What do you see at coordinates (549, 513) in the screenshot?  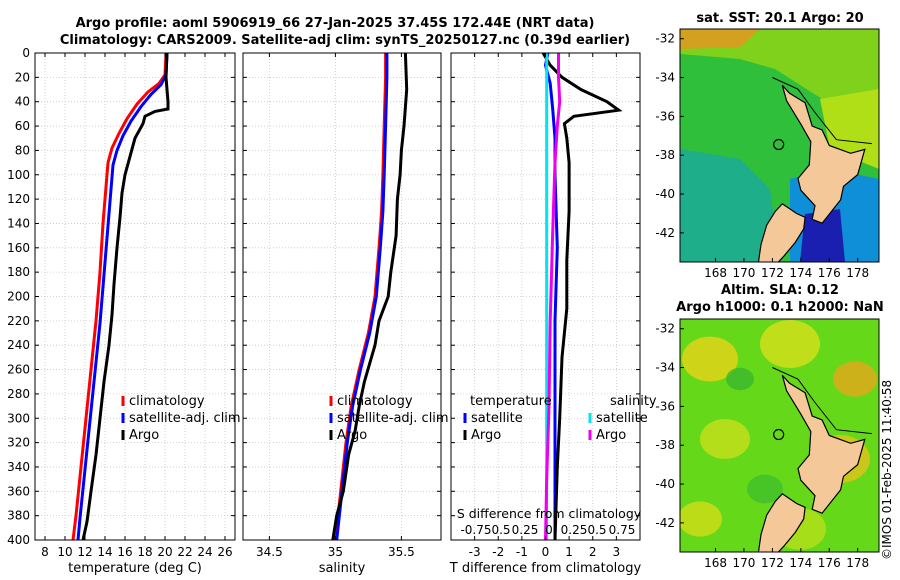 I see `salinity-axis-label: S difference from climatology` at bounding box center [549, 513].